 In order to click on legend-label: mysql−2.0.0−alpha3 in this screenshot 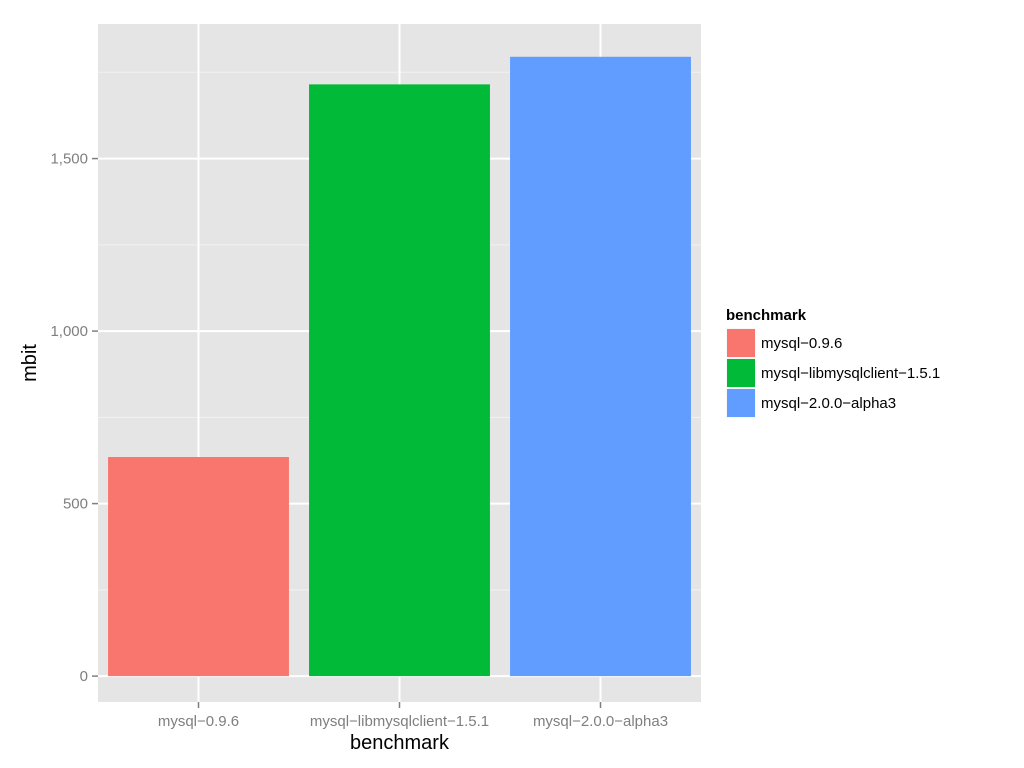, I will do `click(828, 403)`.